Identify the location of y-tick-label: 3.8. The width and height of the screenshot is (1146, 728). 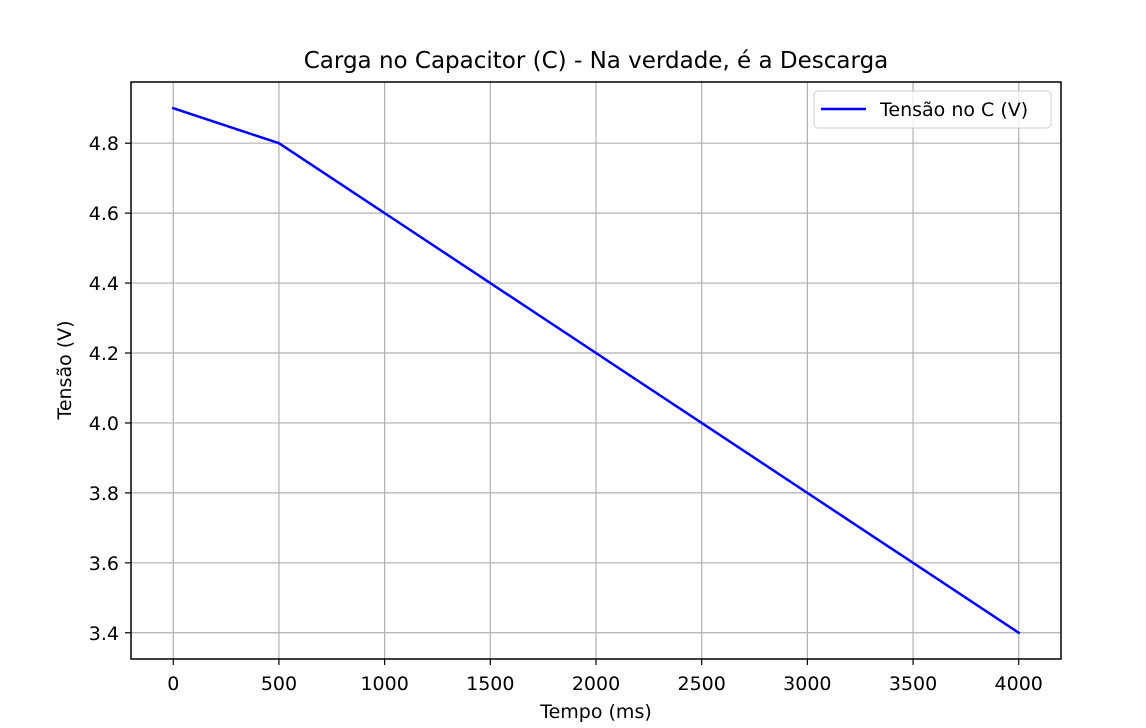
(104, 494).